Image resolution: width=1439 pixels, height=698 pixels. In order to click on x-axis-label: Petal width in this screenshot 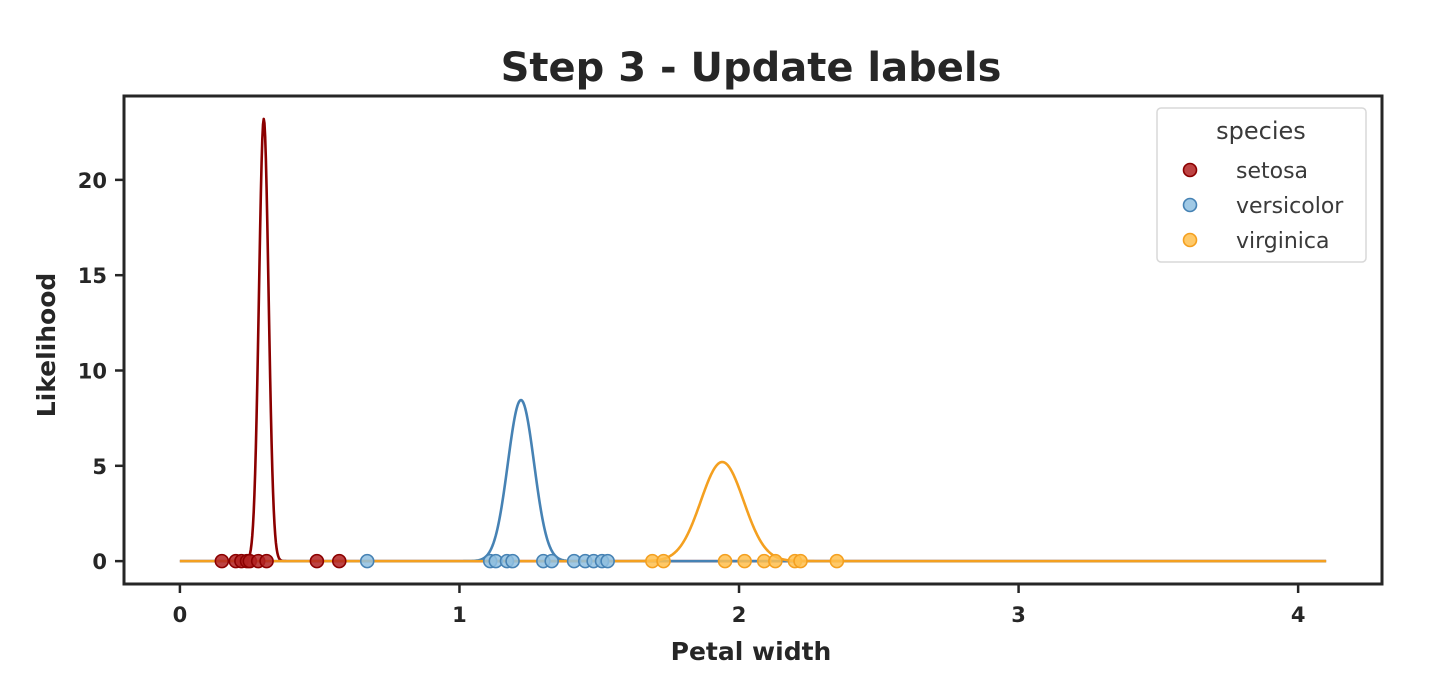, I will do `click(751, 651)`.